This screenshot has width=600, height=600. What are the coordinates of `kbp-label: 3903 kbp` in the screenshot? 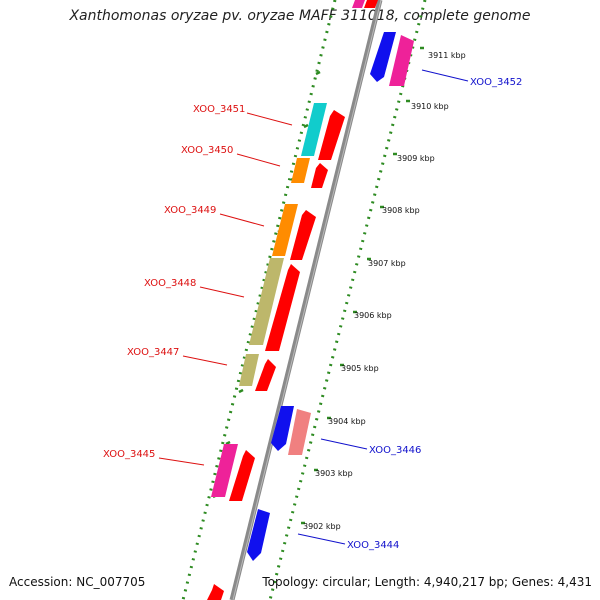 It's located at (334, 473).